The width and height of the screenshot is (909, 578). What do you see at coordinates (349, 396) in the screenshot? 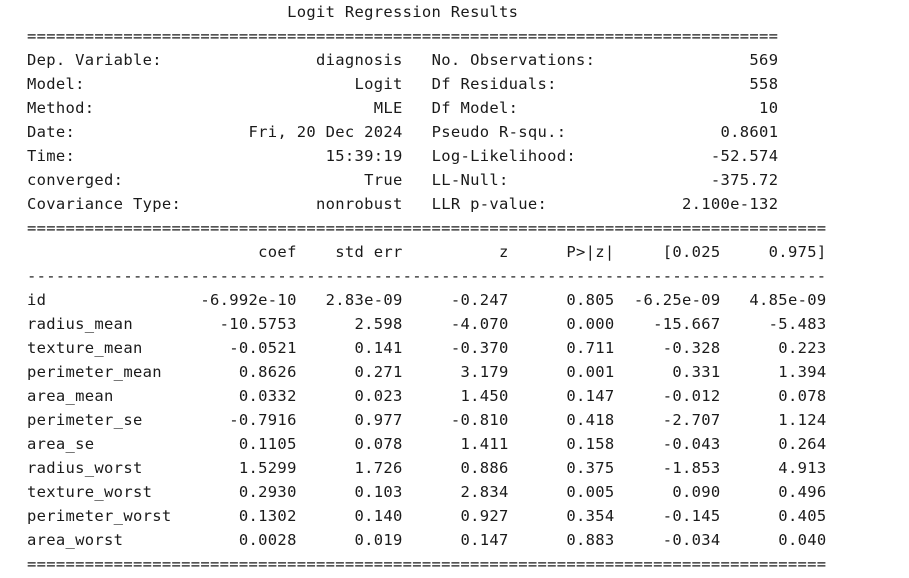
I see `value-cell: 0.023` at bounding box center [349, 396].